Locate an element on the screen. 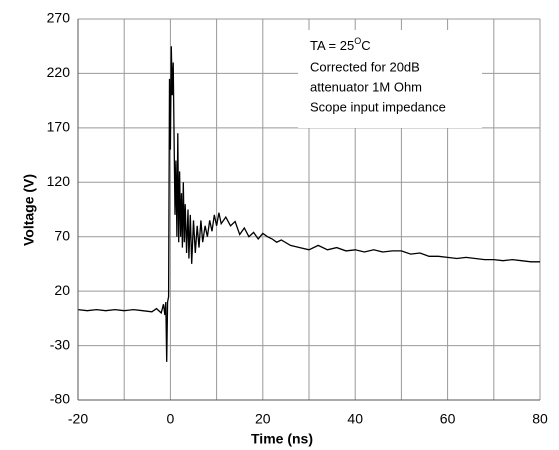 The image size is (559, 450). x-tick-label: 80 is located at coordinates (540, 419).